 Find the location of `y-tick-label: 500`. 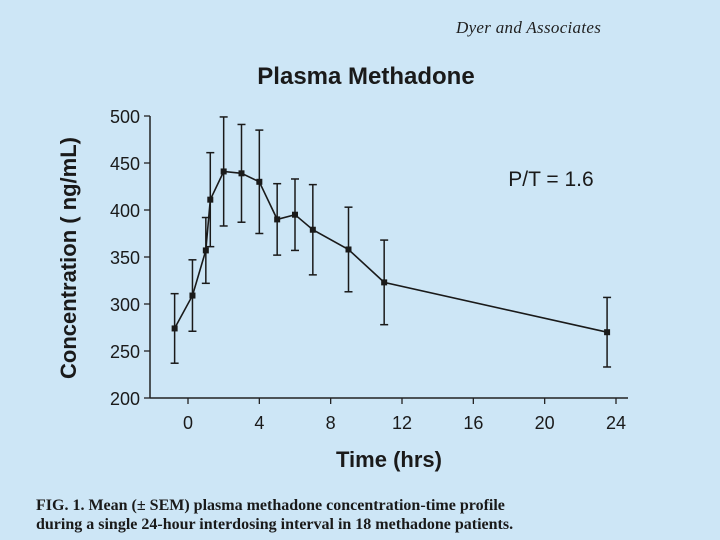

y-tick-label: 500 is located at coordinates (125, 117).